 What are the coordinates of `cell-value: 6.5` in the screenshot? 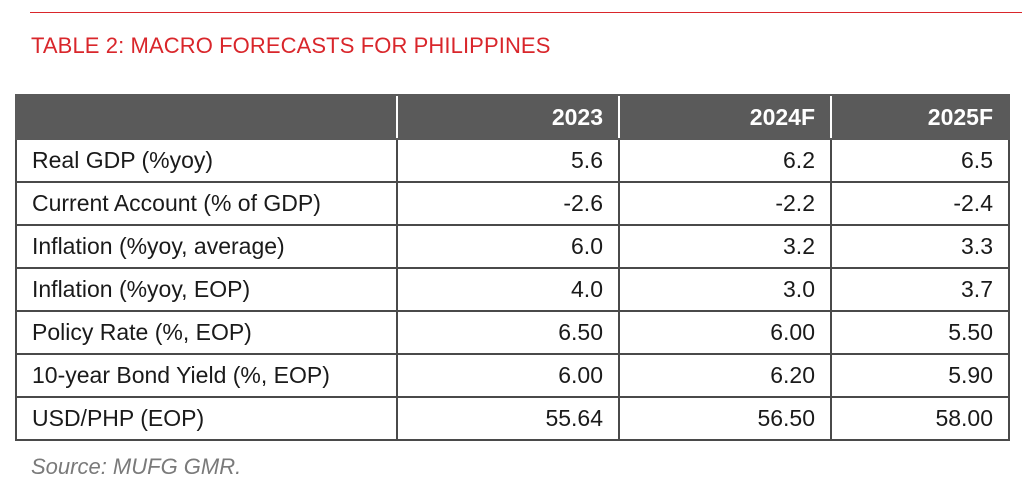 It's located at (920, 160).